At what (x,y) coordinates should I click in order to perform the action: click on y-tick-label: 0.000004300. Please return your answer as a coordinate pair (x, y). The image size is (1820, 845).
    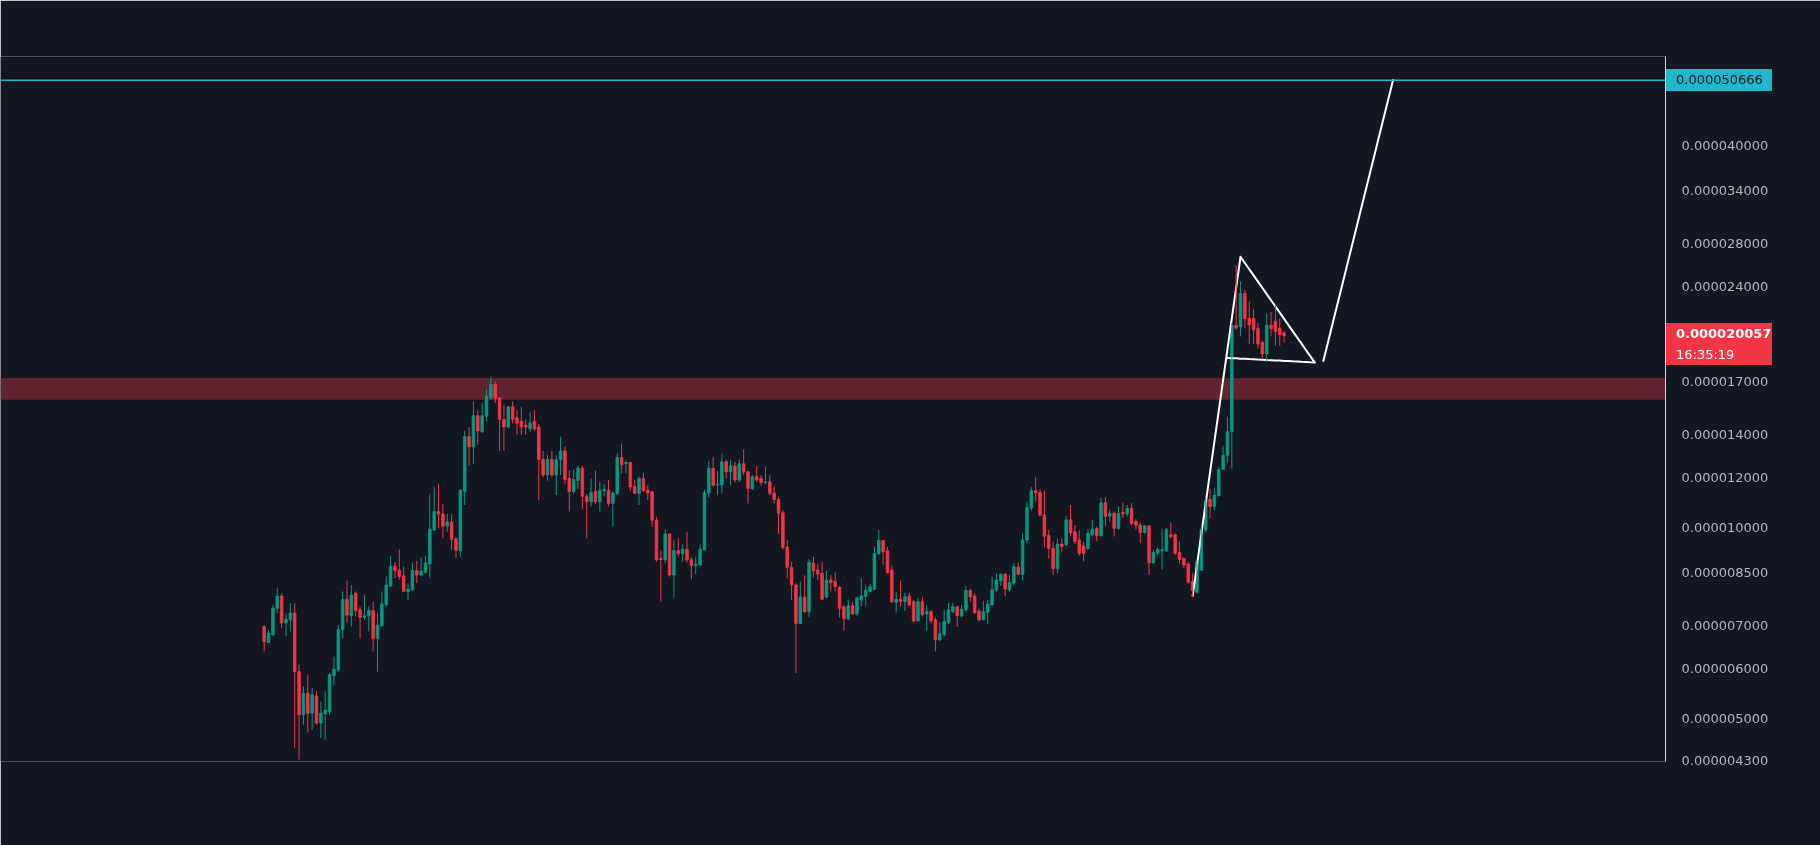
    Looking at the image, I should click on (1725, 760).